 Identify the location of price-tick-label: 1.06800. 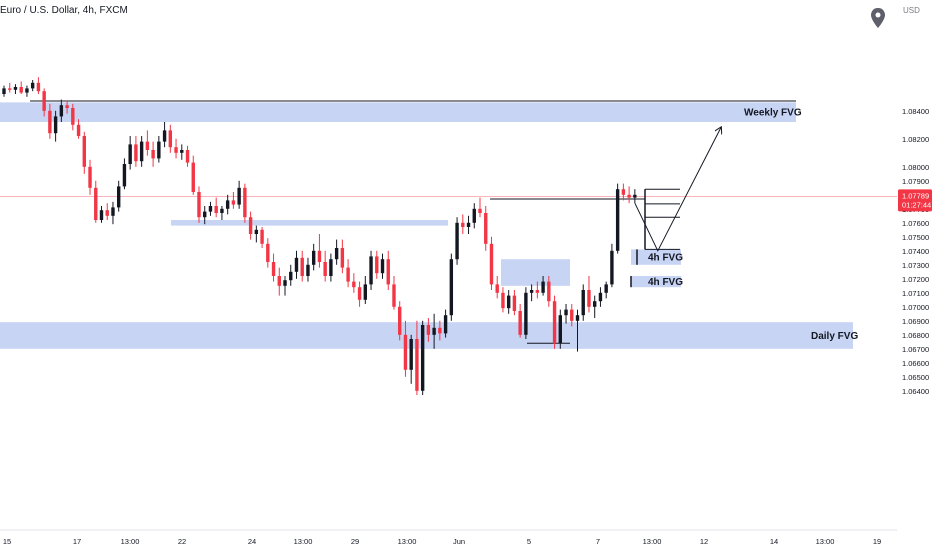
(915, 335).